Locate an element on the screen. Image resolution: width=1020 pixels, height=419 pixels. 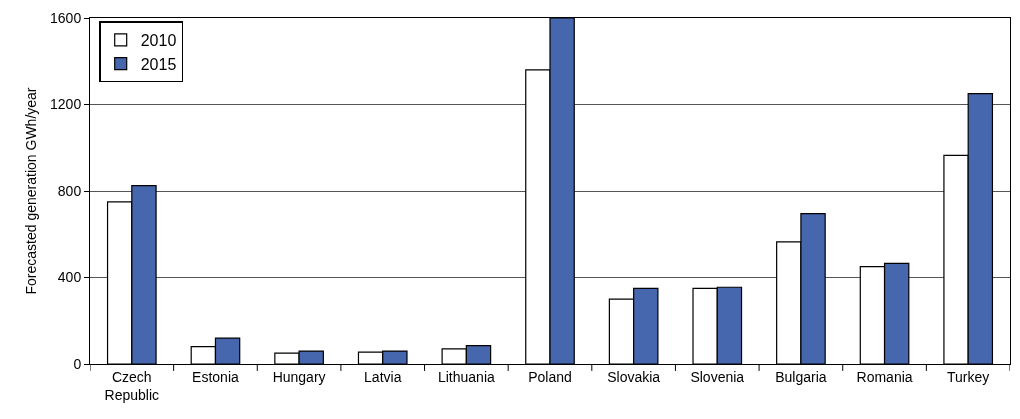
y-tick-label: 800 is located at coordinates (69, 190).